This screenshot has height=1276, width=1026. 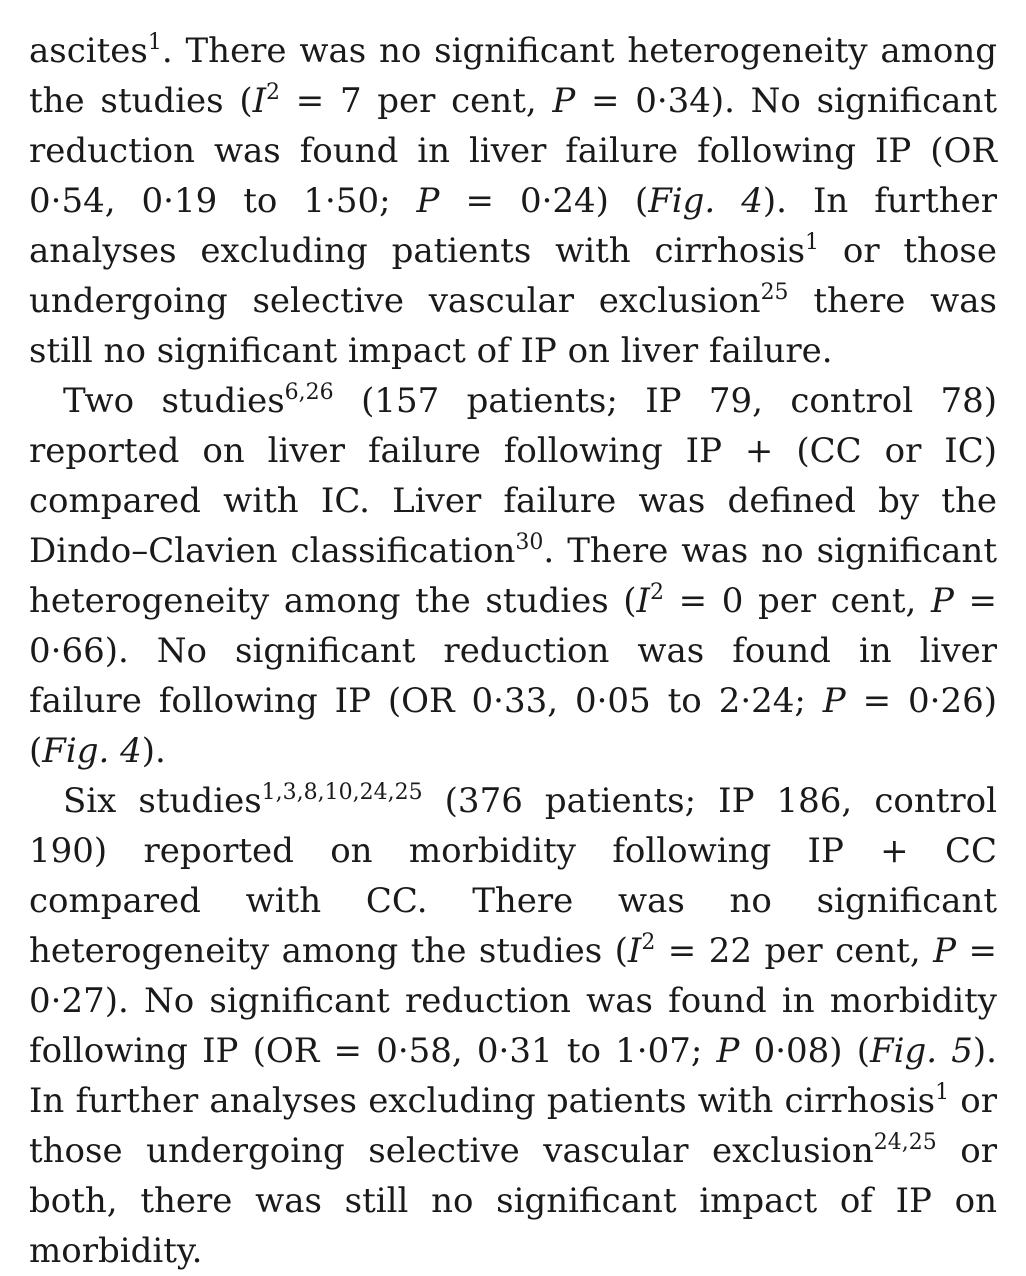 What do you see at coordinates (774, 292) in the screenshot?
I see `citation-superscript: 25` at bounding box center [774, 292].